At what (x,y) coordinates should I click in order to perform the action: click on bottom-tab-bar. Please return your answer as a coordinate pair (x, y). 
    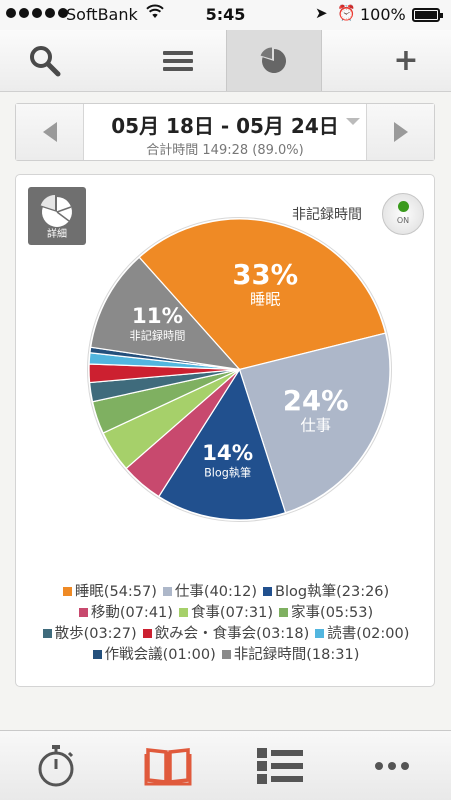
    Looking at the image, I should click on (225, 765).